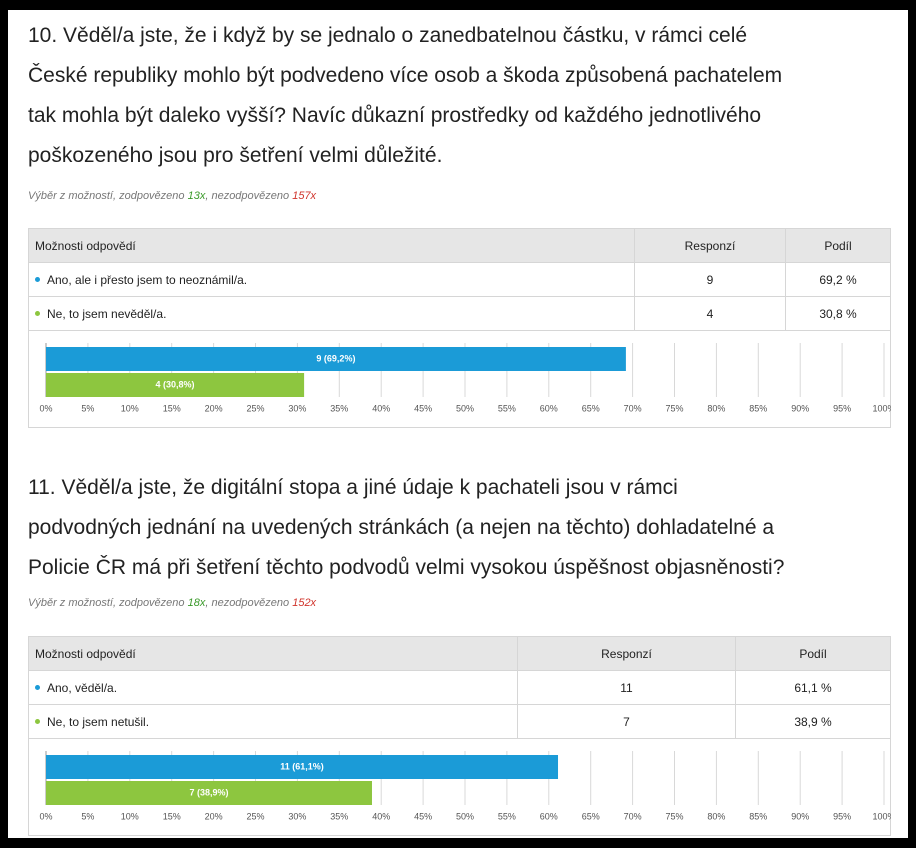 This screenshot has width=916, height=848. Describe the element at coordinates (172, 408) in the screenshot. I see `x-tick-label: 15%` at that location.